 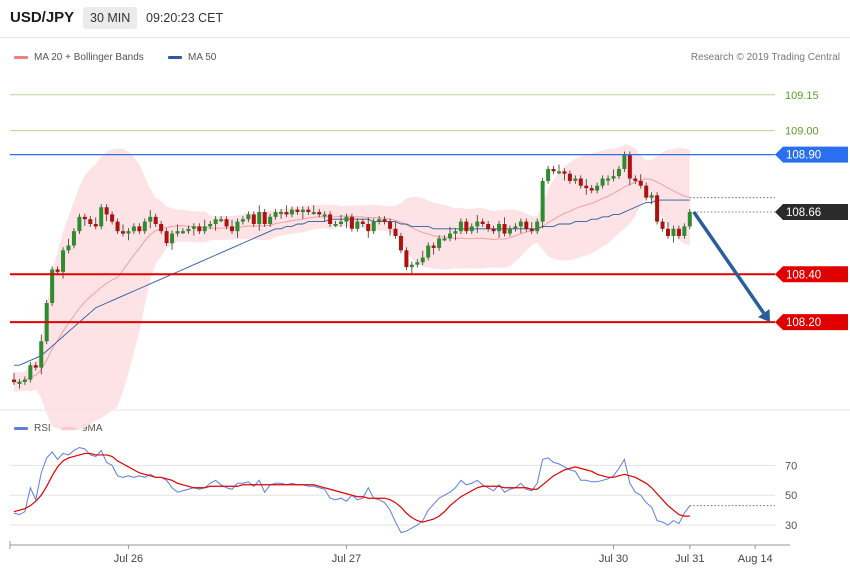 I want to click on rsi-swatch, so click(x=21, y=428).